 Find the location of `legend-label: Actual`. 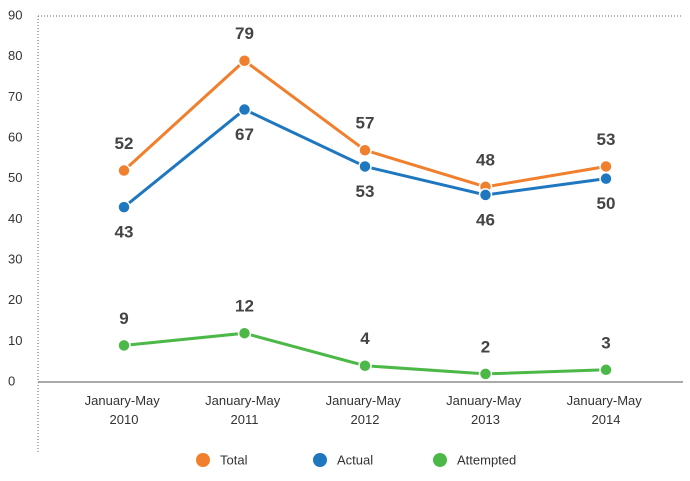

legend-label: Actual is located at coordinates (355, 459).